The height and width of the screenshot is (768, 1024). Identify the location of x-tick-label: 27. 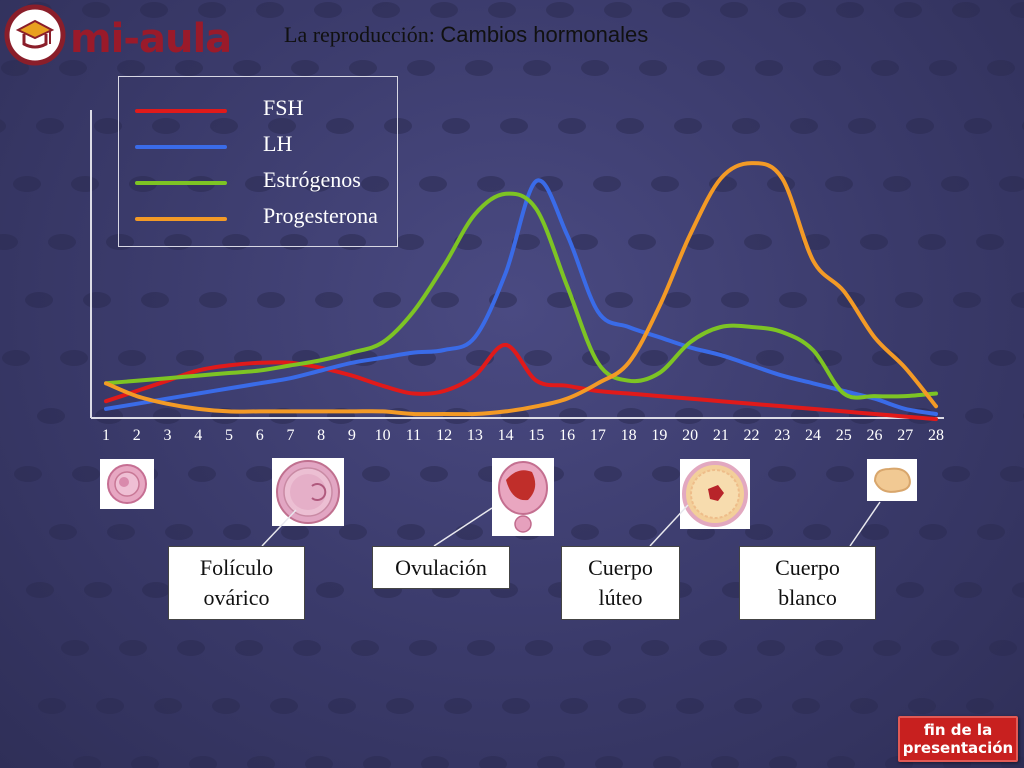
(905, 435).